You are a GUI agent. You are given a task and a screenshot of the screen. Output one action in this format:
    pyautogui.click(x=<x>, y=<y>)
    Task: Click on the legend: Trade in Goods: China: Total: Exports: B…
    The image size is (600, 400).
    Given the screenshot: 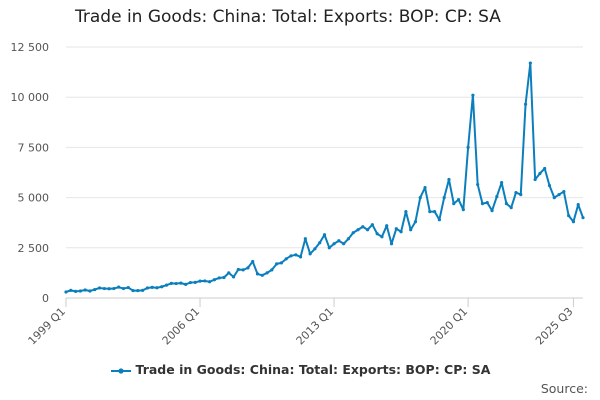 What is the action you would take?
    pyautogui.click(x=300, y=369)
    